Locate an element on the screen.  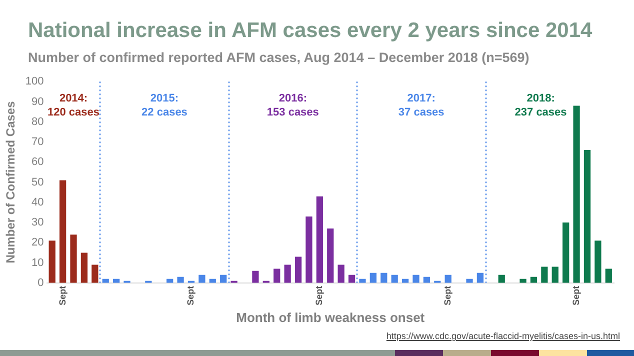
y-tick-label: 0 is located at coordinates (41, 282).